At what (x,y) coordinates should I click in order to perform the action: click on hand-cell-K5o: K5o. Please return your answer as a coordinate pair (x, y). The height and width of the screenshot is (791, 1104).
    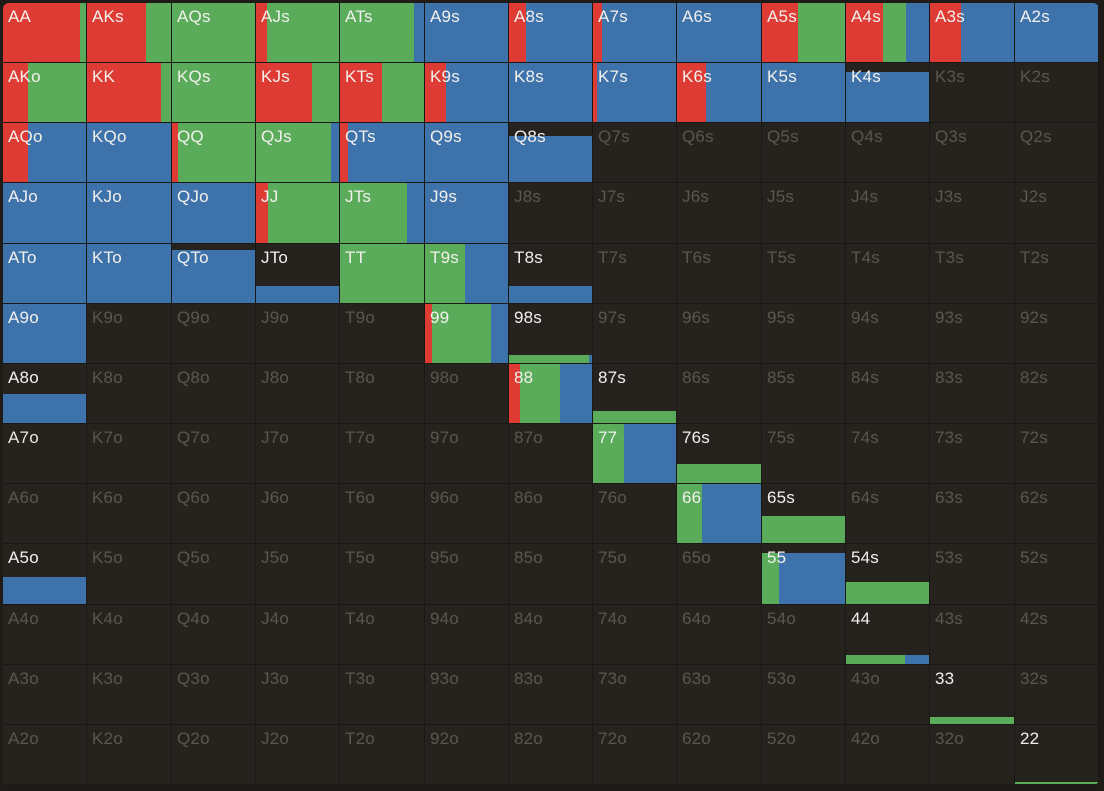
    Looking at the image, I should click on (129, 574).